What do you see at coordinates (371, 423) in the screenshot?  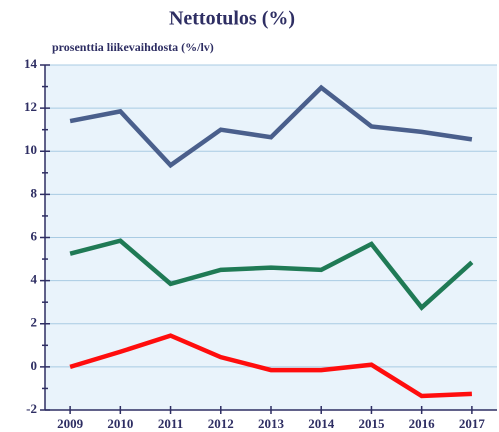 I see `x-tick-label: 2015` at bounding box center [371, 423].